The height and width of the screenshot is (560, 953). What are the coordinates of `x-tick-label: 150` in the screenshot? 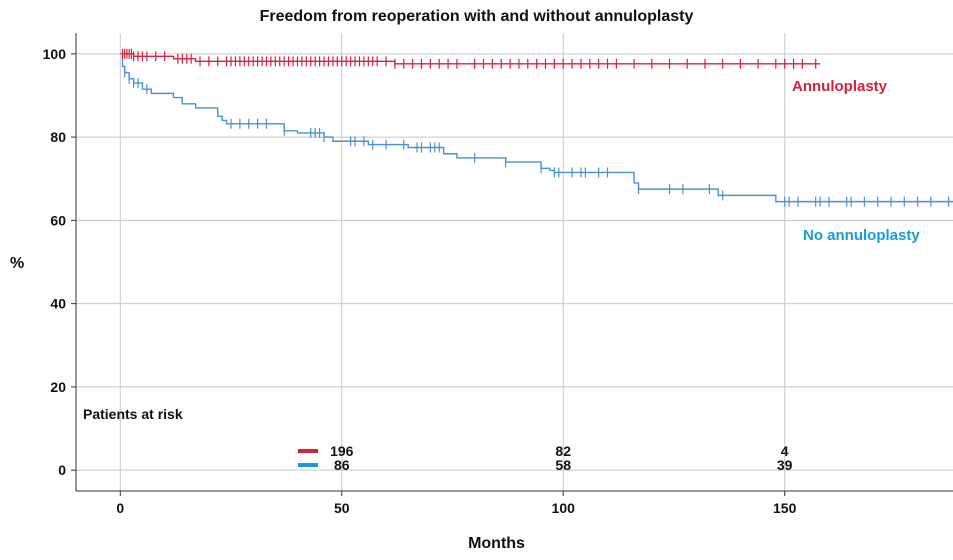 It's located at (785, 508).